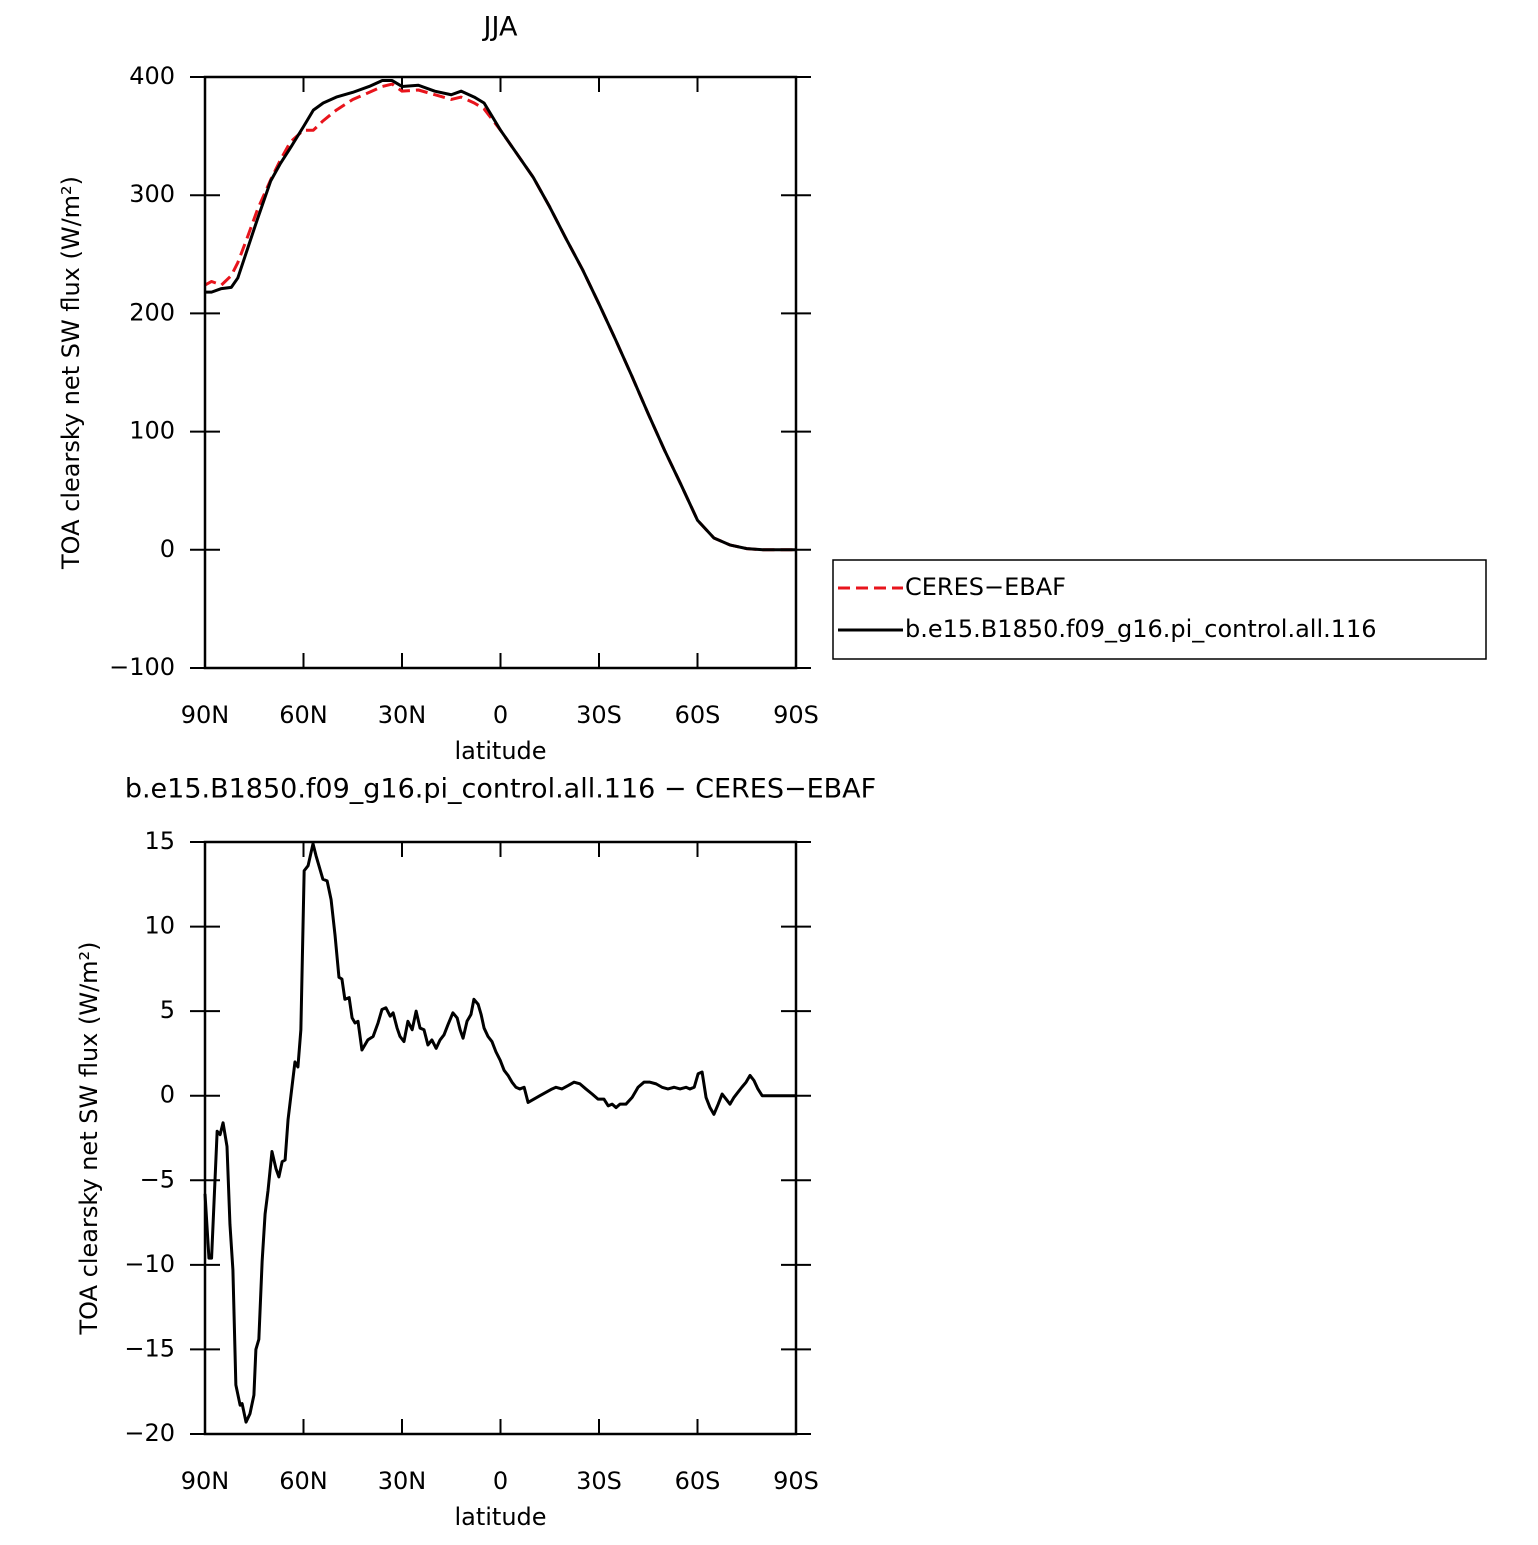 This screenshot has width=1538, height=1545. What do you see at coordinates (149, 1264) in the screenshot?
I see `y-tick-label: −10` at bounding box center [149, 1264].